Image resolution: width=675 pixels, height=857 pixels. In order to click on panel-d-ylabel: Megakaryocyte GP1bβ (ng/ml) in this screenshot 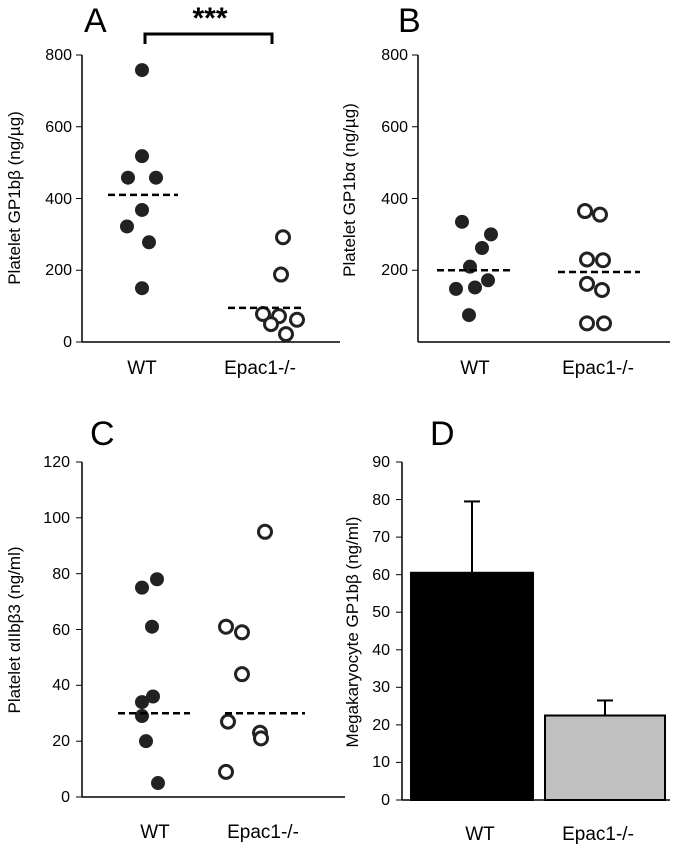, I will do `click(352, 632)`.